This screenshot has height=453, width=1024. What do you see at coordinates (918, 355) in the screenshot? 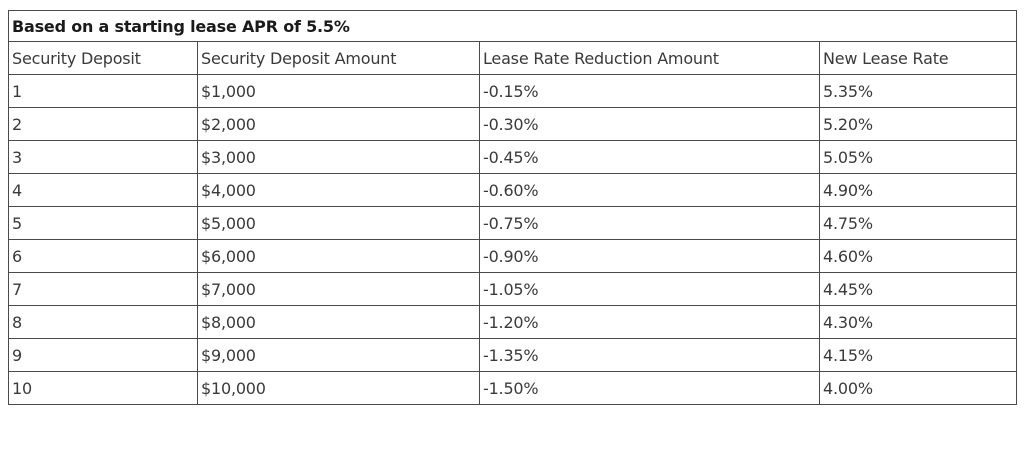
I see `cell-new-lease-rate: 4.15%` at bounding box center [918, 355].